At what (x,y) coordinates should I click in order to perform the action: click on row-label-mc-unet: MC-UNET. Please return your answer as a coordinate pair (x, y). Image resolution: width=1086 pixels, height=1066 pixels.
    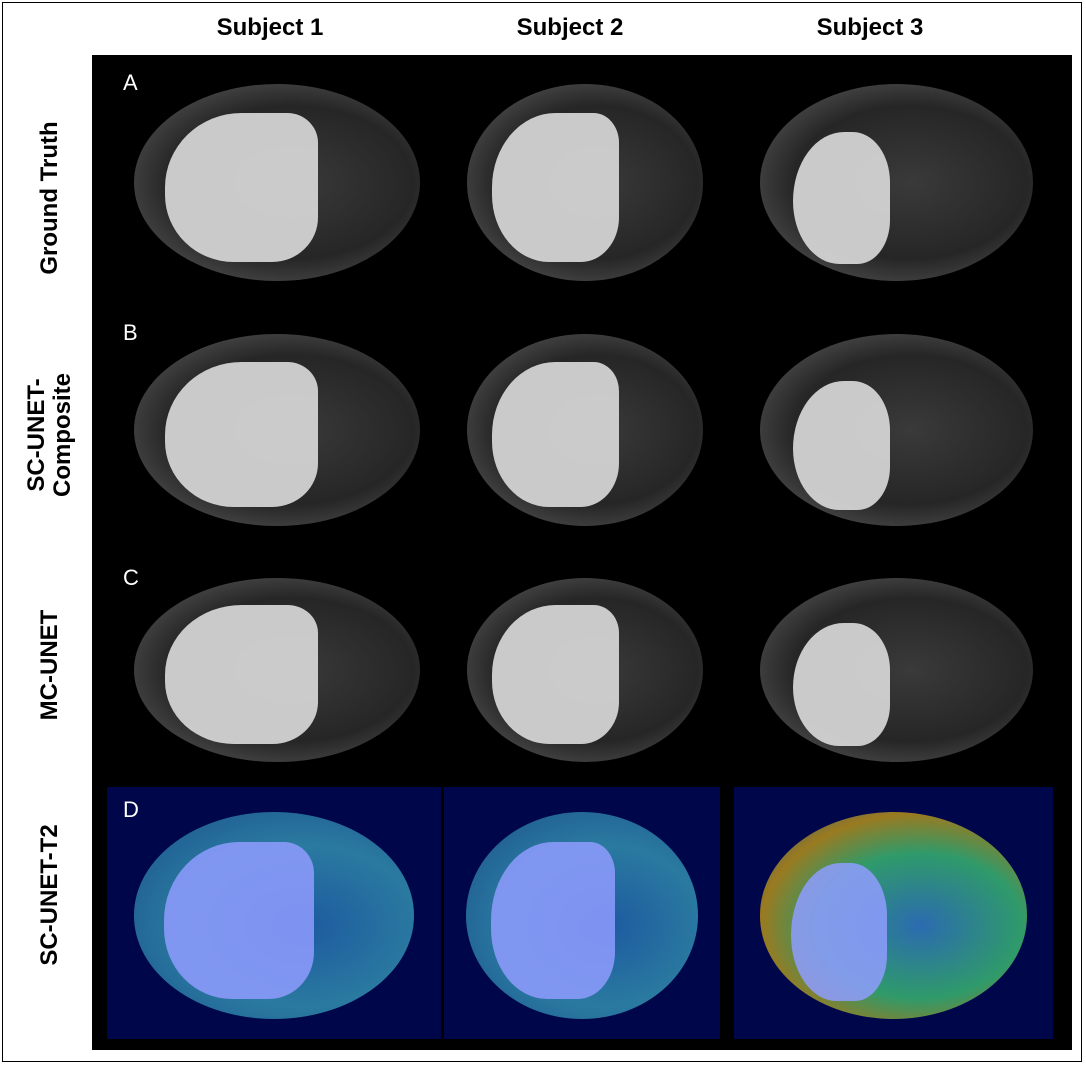
    Looking at the image, I should click on (49, 665).